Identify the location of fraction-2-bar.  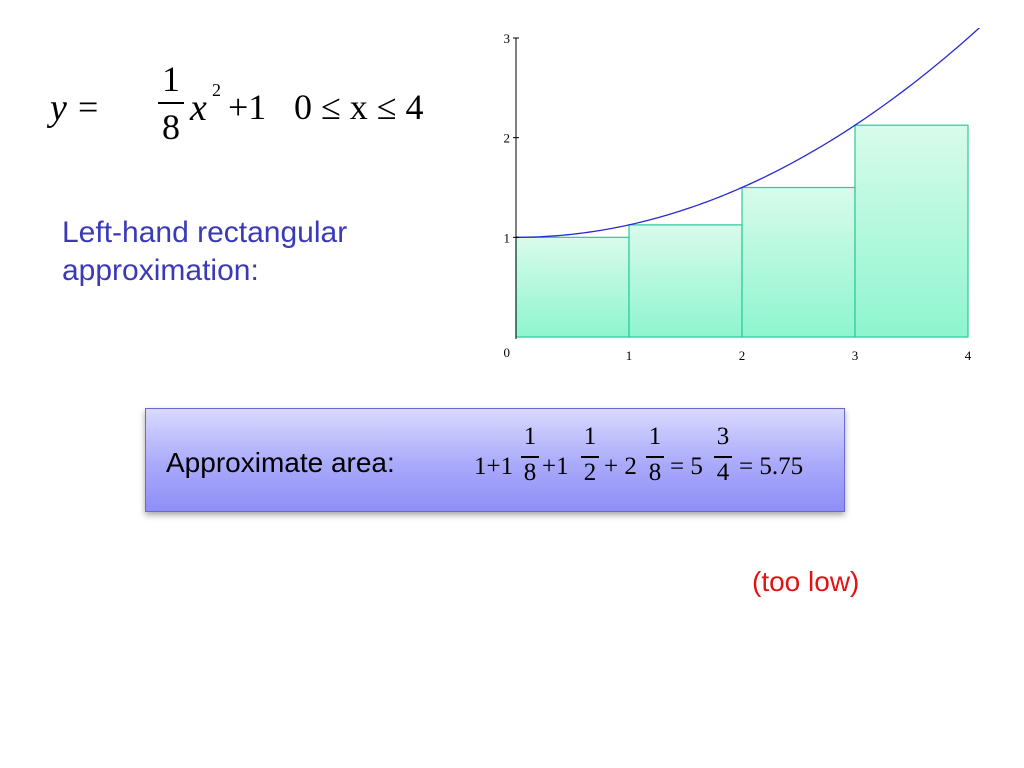
(590, 457).